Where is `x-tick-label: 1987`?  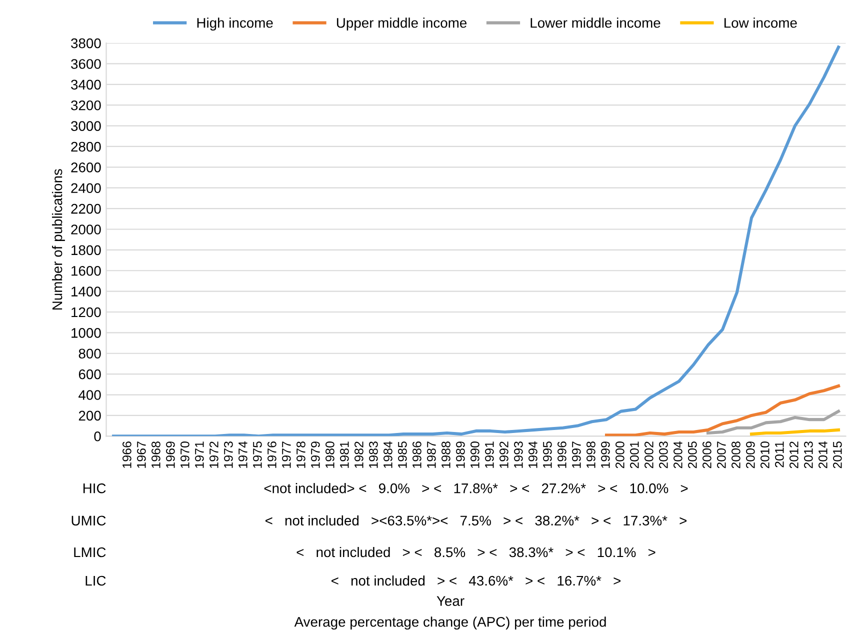
x-tick-label: 1987 is located at coordinates (431, 455).